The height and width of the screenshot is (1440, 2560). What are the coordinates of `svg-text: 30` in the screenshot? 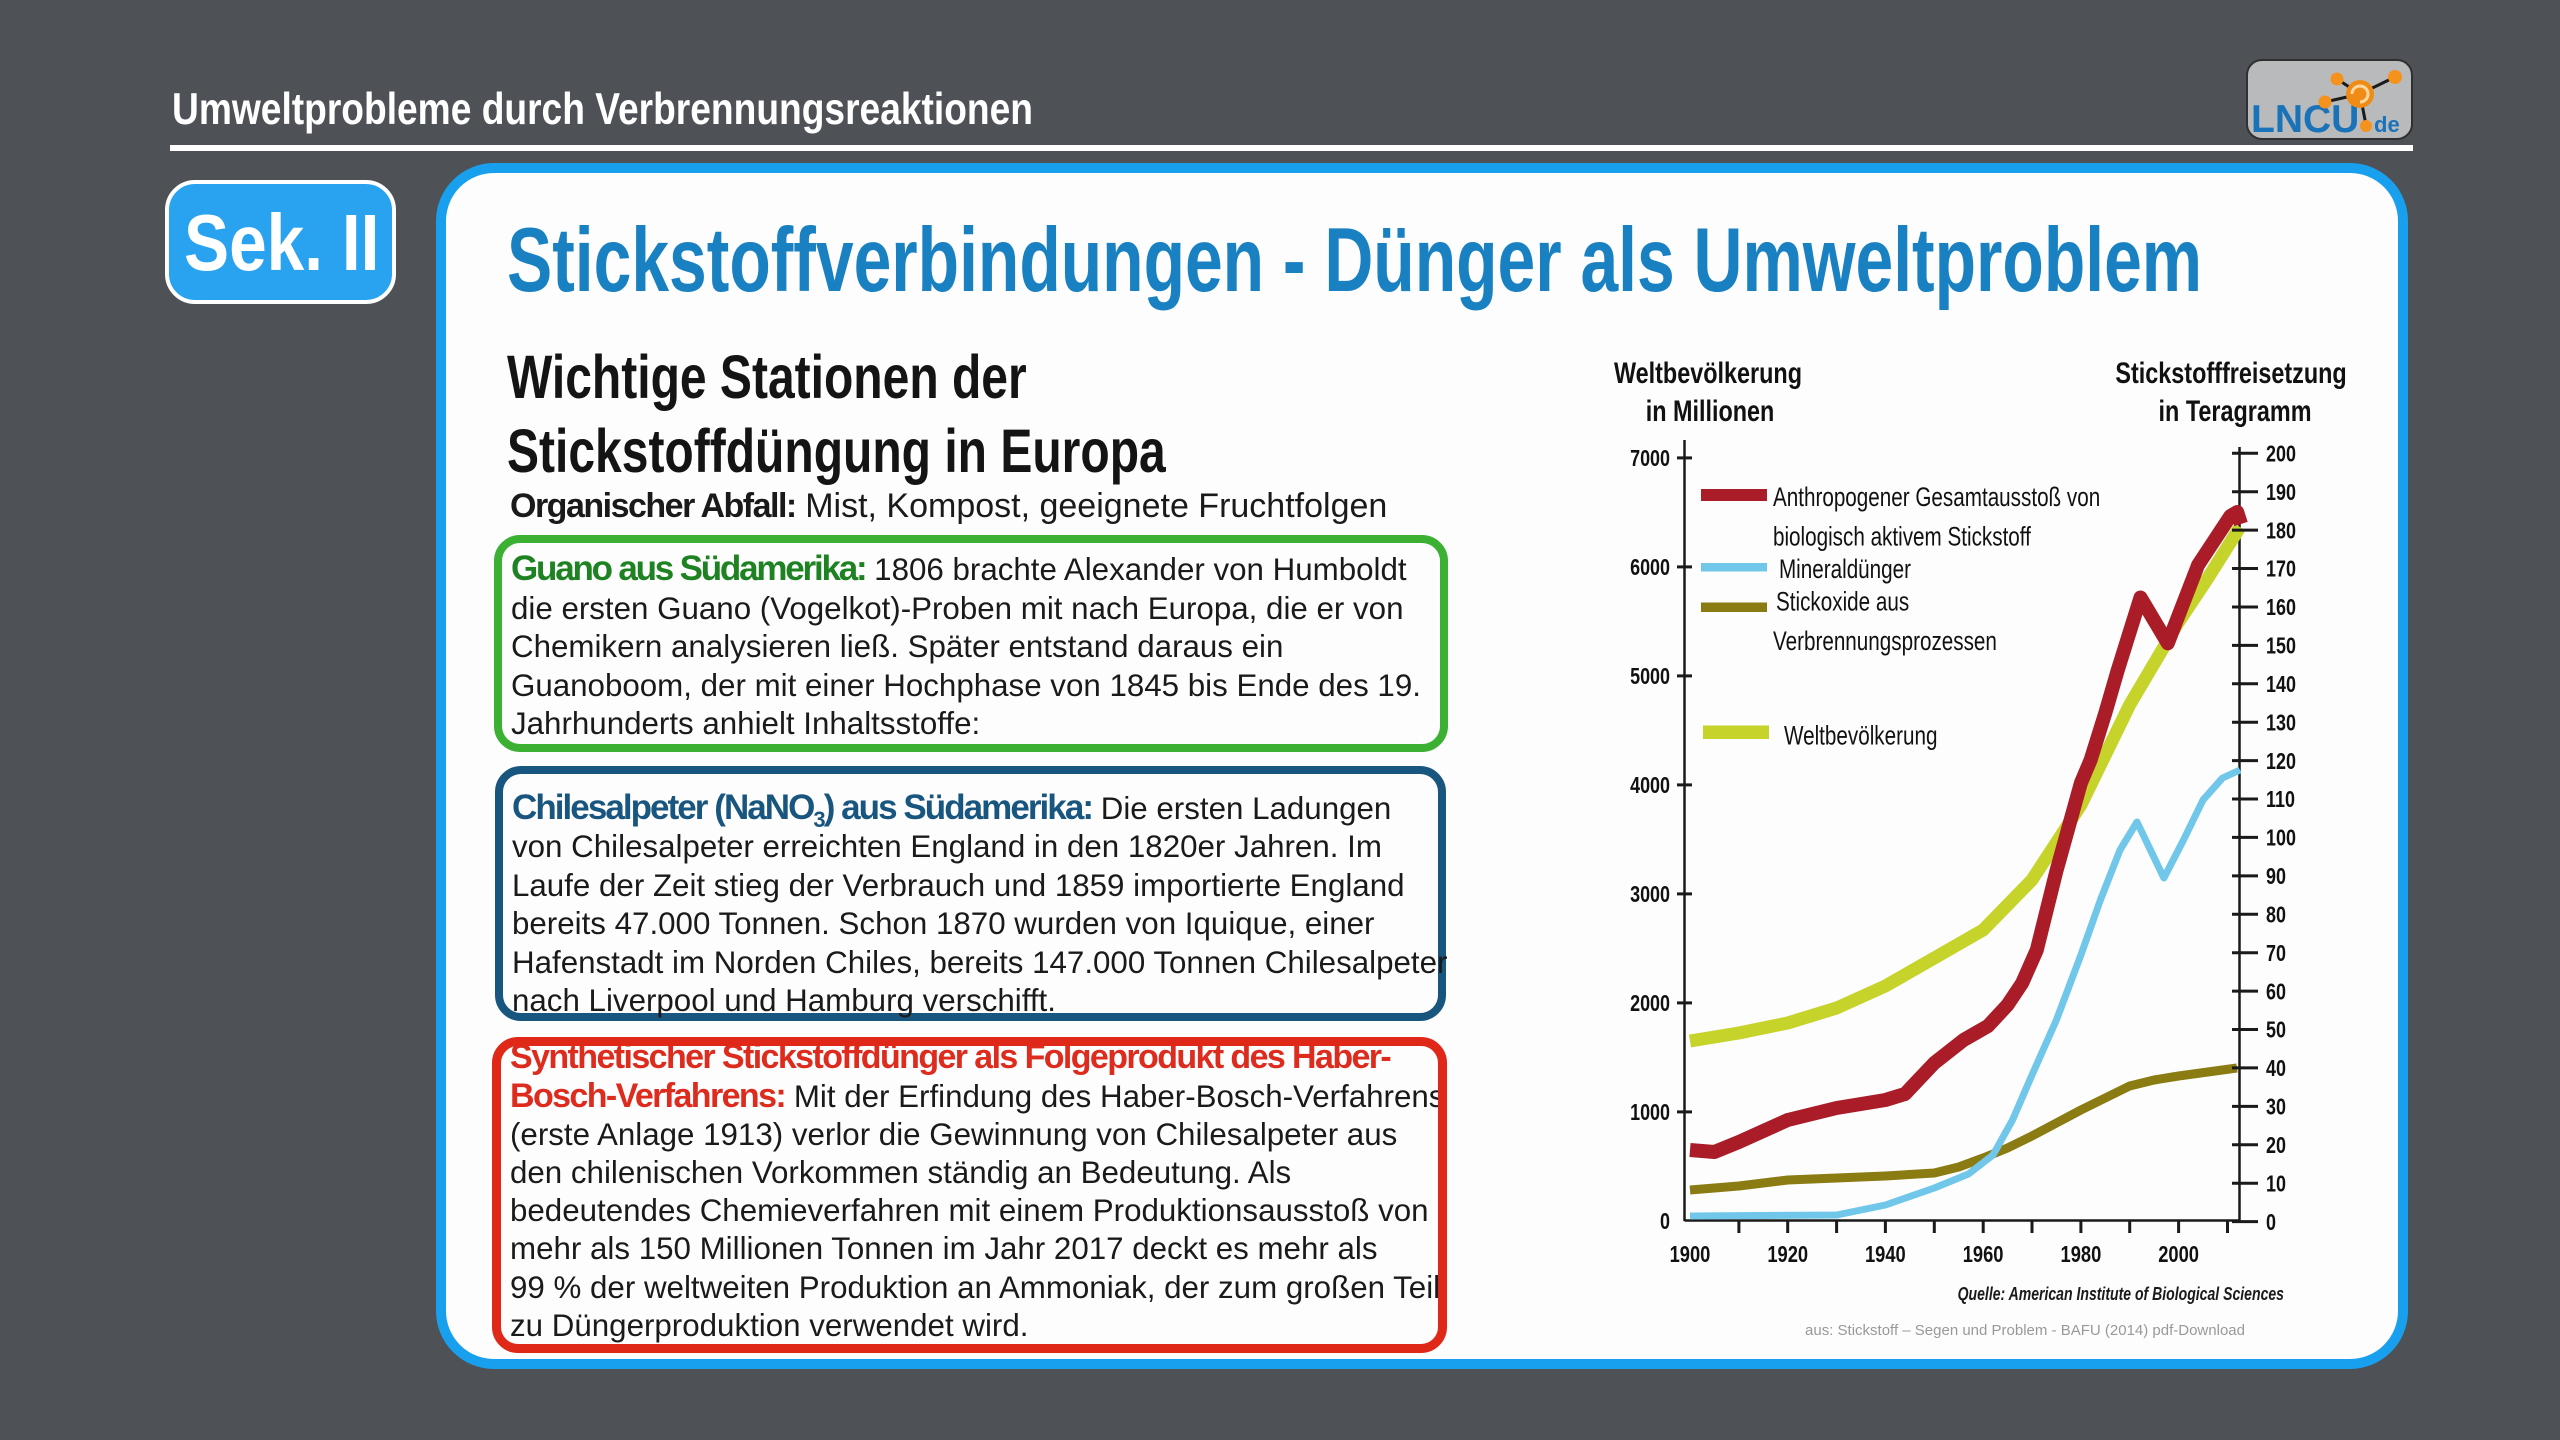 It's located at (2276, 1108).